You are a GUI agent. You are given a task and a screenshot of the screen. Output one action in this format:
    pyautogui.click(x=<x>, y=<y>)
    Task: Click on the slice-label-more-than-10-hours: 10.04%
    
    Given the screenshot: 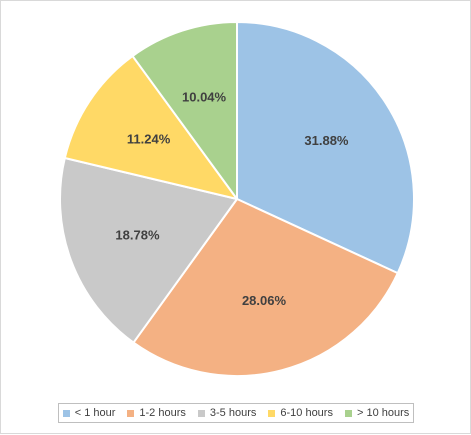 What is the action you would take?
    pyautogui.click(x=204, y=96)
    